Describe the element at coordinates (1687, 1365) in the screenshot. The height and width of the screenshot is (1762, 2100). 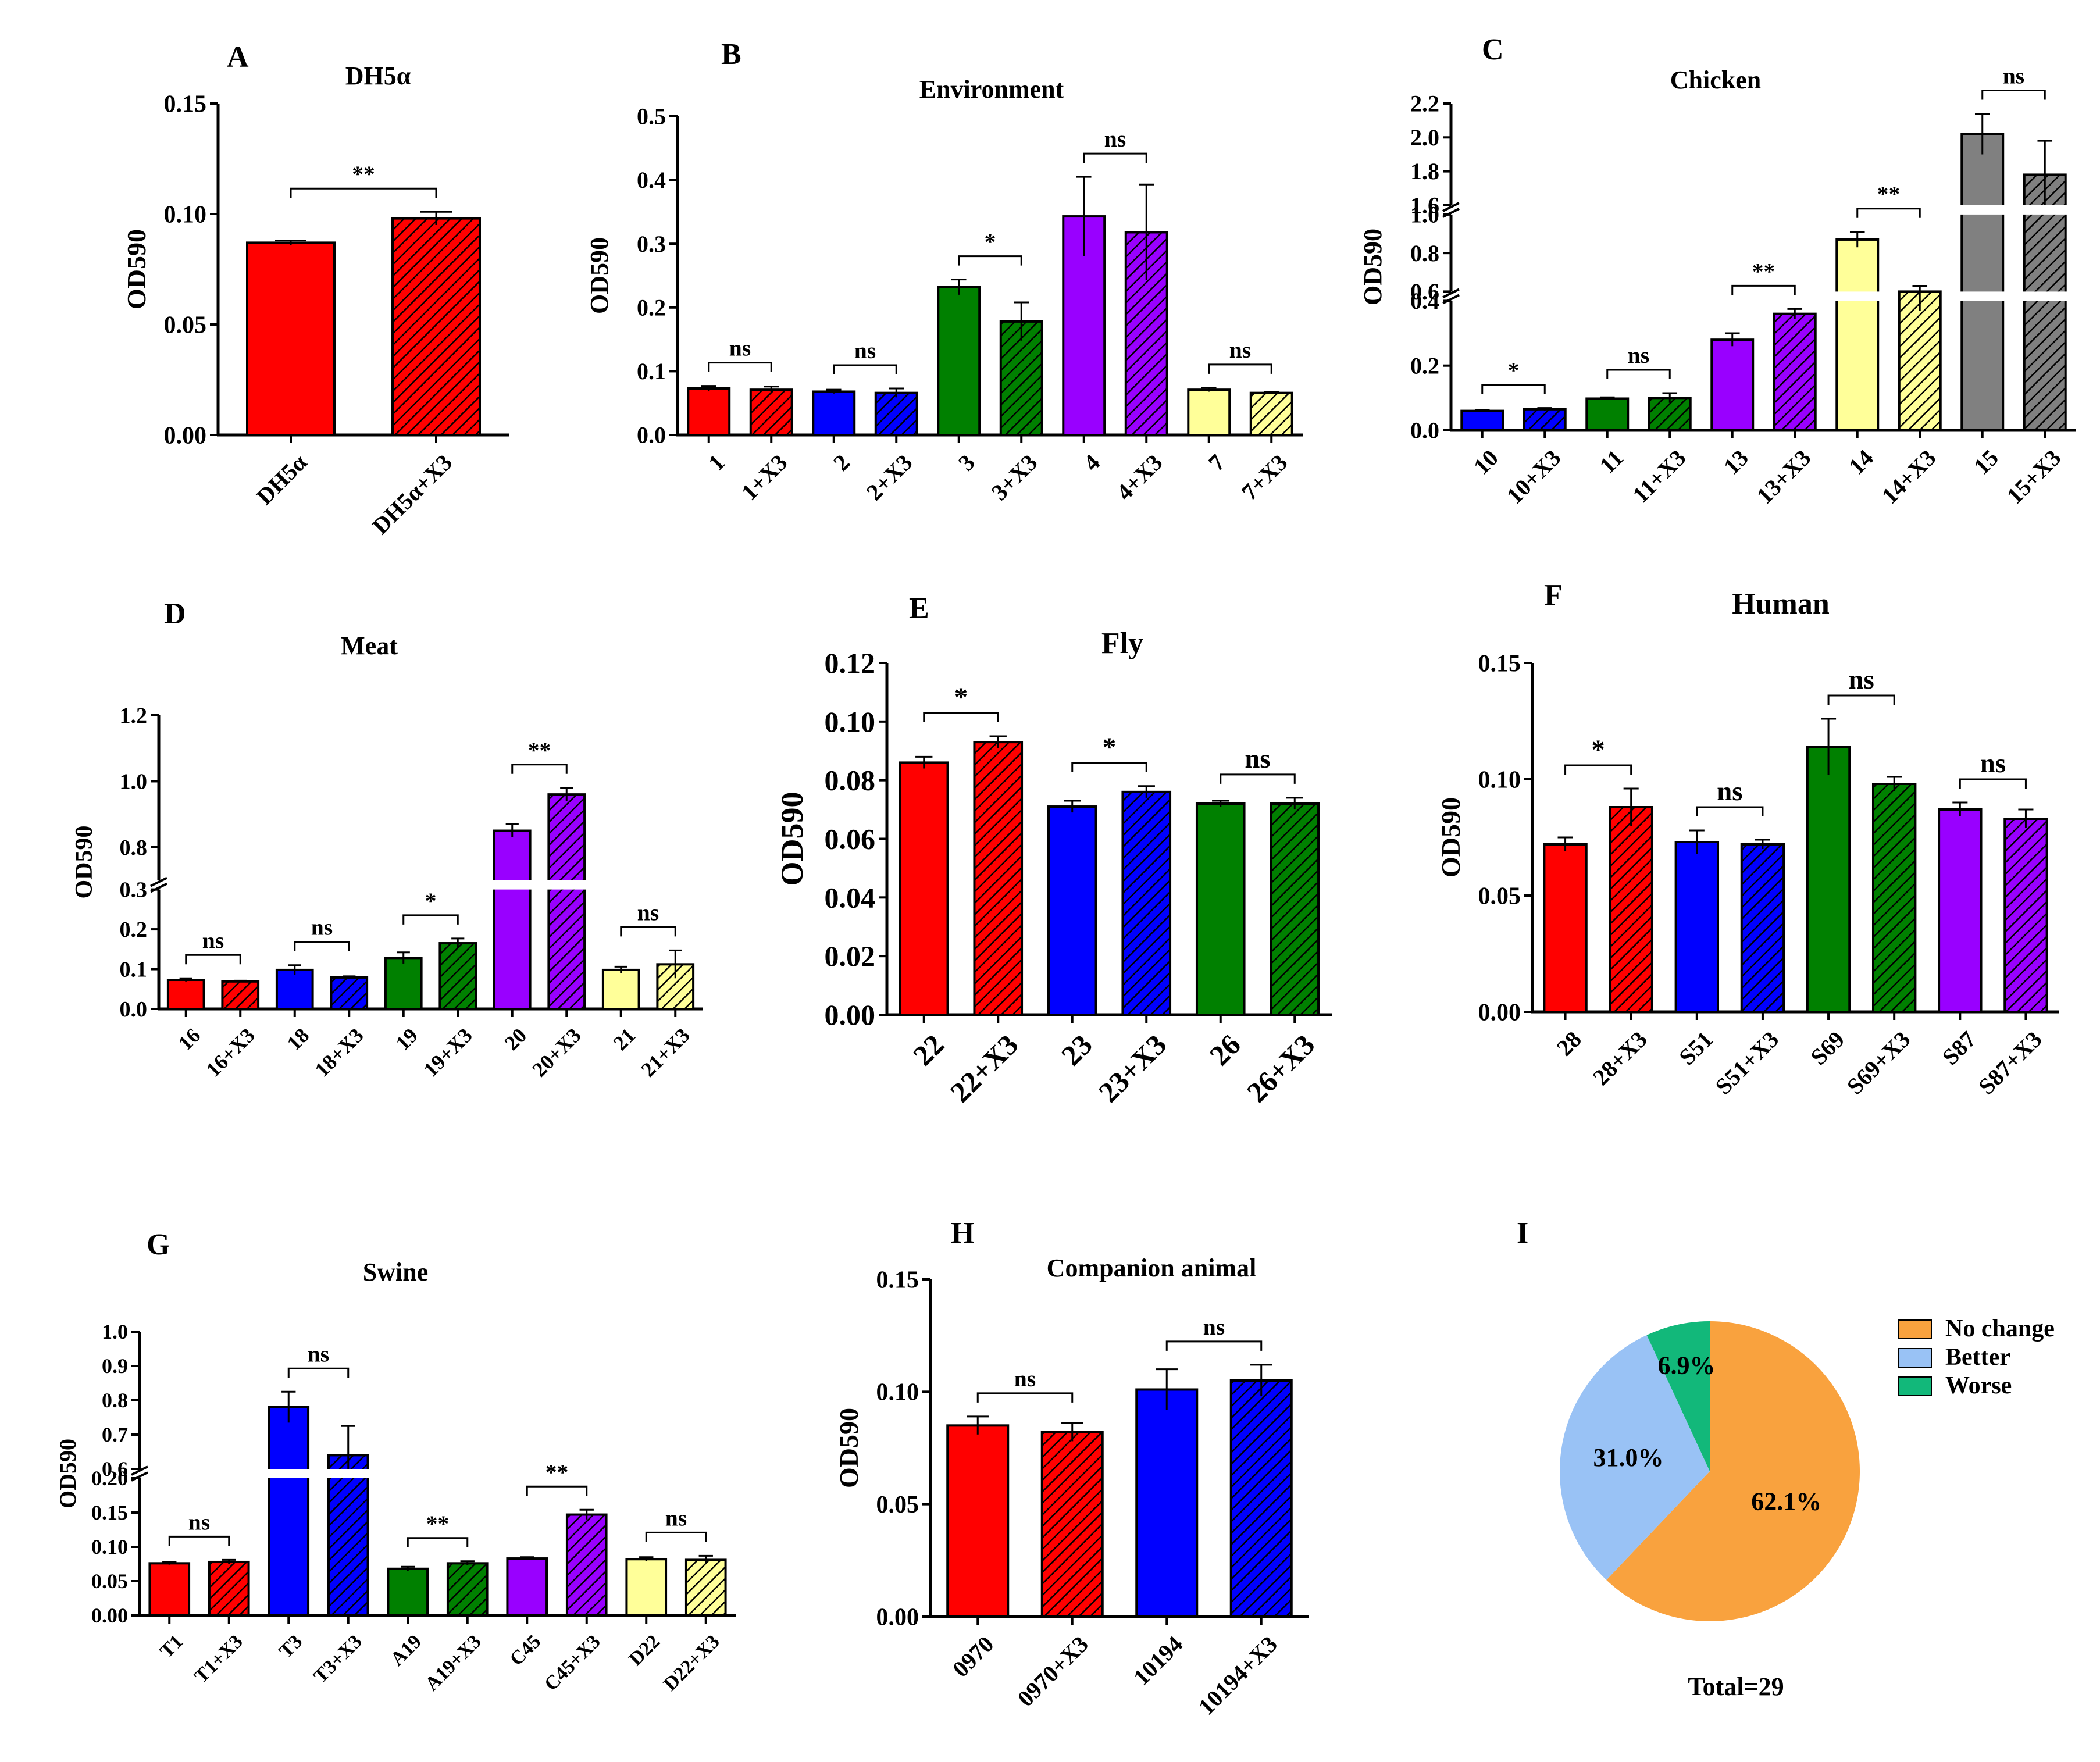
I see `pie-slice-label: 6.9%` at that location.